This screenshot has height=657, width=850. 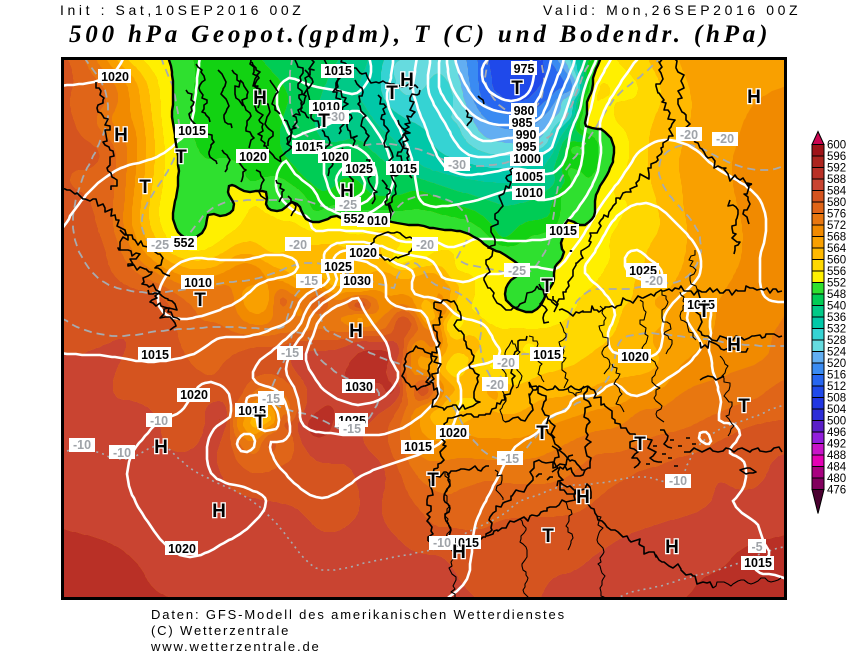 What do you see at coordinates (836, 491) in the screenshot?
I see `svg-text: 476` at bounding box center [836, 491].